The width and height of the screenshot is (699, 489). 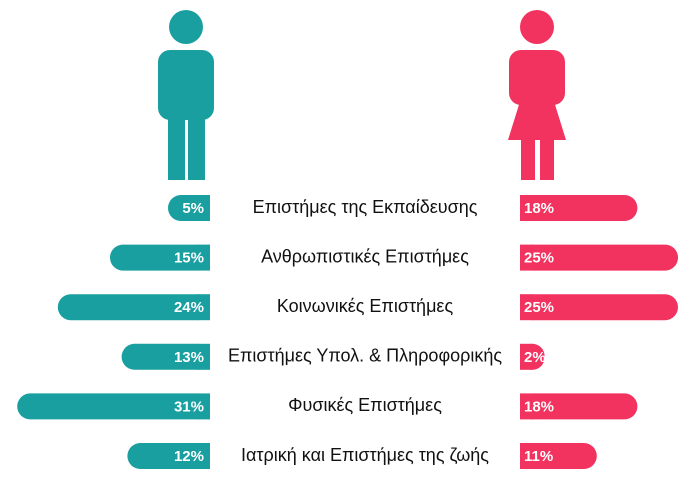 What do you see at coordinates (537, 95) in the screenshot?
I see `woman-icon` at bounding box center [537, 95].